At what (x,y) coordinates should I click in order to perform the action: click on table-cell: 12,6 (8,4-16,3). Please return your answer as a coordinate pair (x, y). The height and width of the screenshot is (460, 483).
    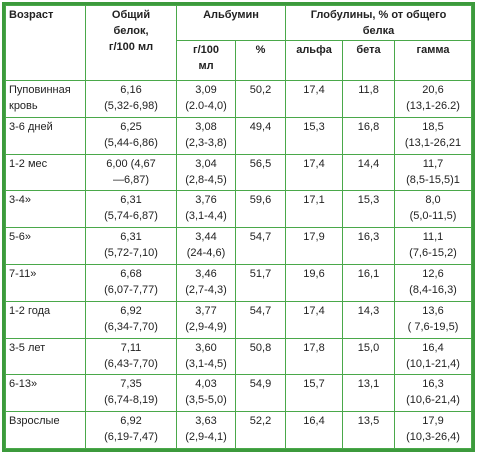
    Looking at the image, I should click on (433, 282).